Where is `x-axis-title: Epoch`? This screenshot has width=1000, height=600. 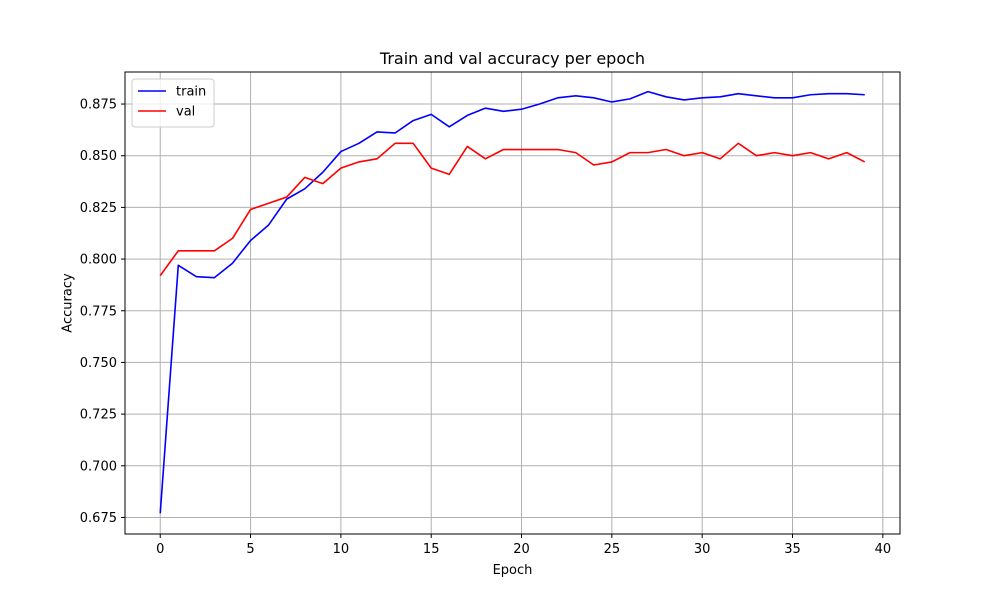
x-axis-title: Epoch is located at coordinates (513, 570).